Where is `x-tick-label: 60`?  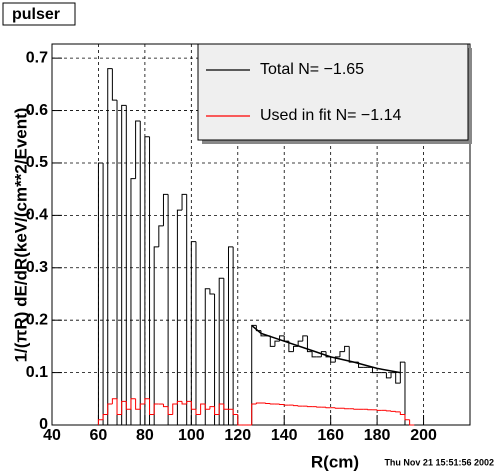
x-tick-label: 60 is located at coordinates (99, 435).